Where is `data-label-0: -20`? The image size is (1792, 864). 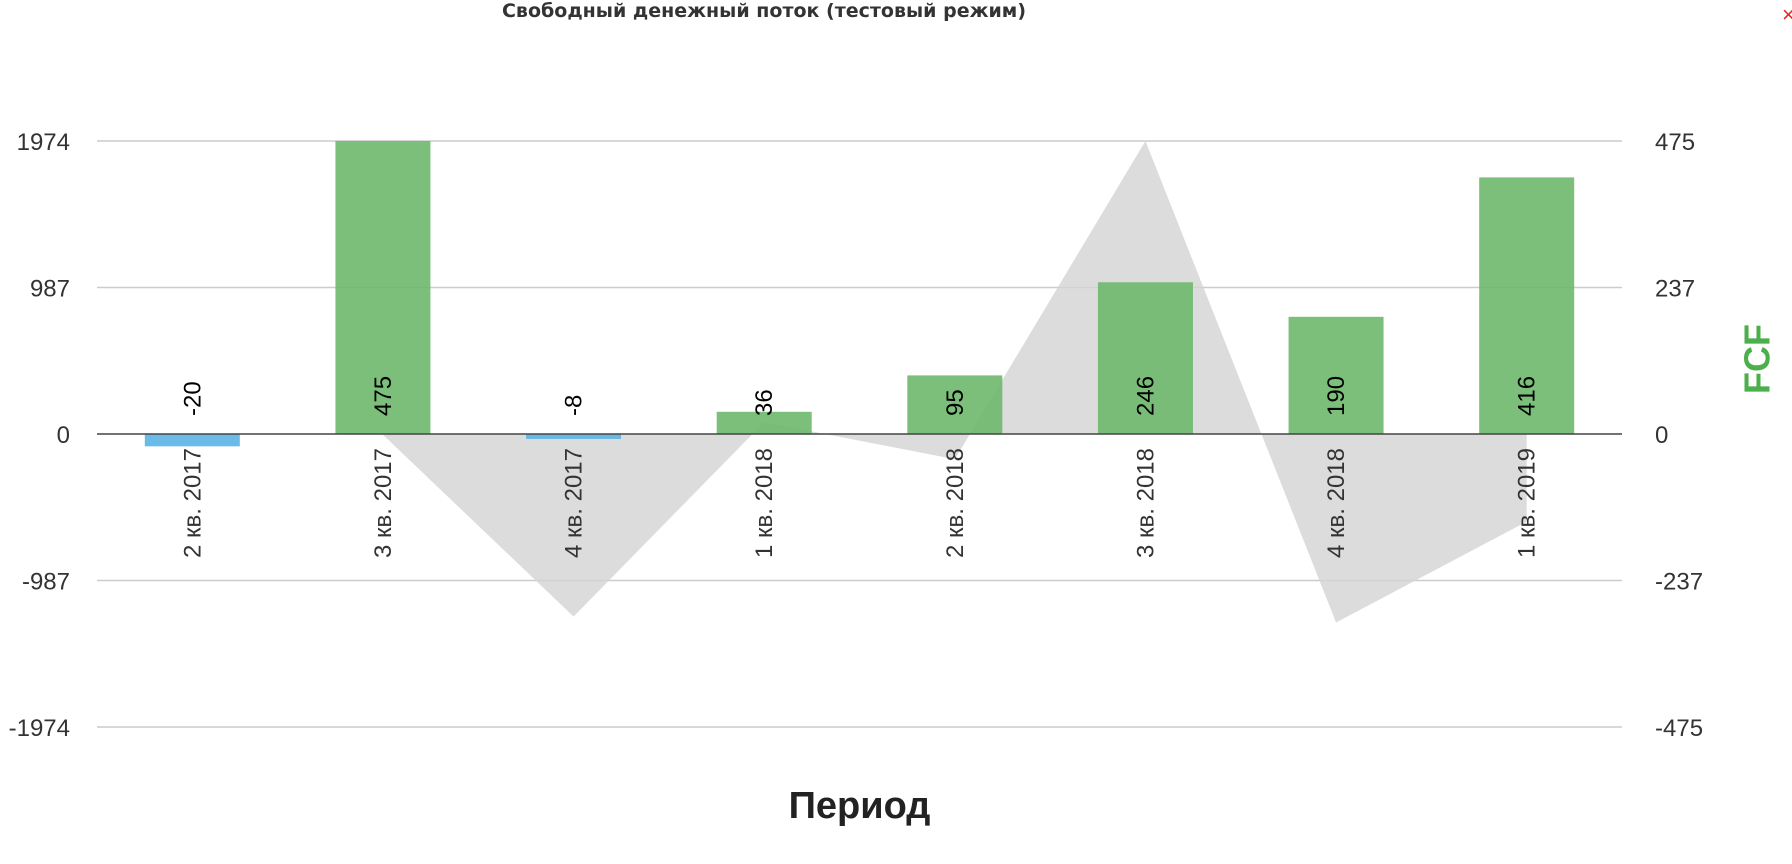
data-label-0: -20 is located at coordinates (192, 398).